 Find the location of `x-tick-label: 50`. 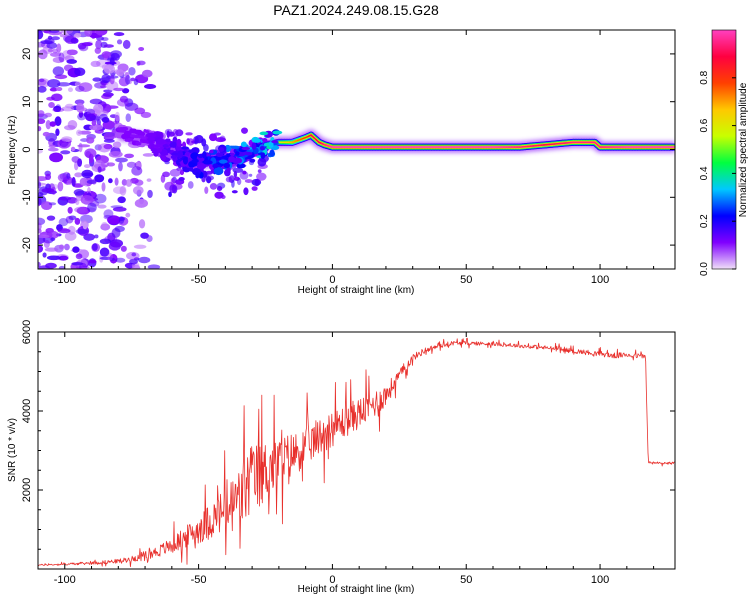

x-tick-label: 50 is located at coordinates (466, 580).